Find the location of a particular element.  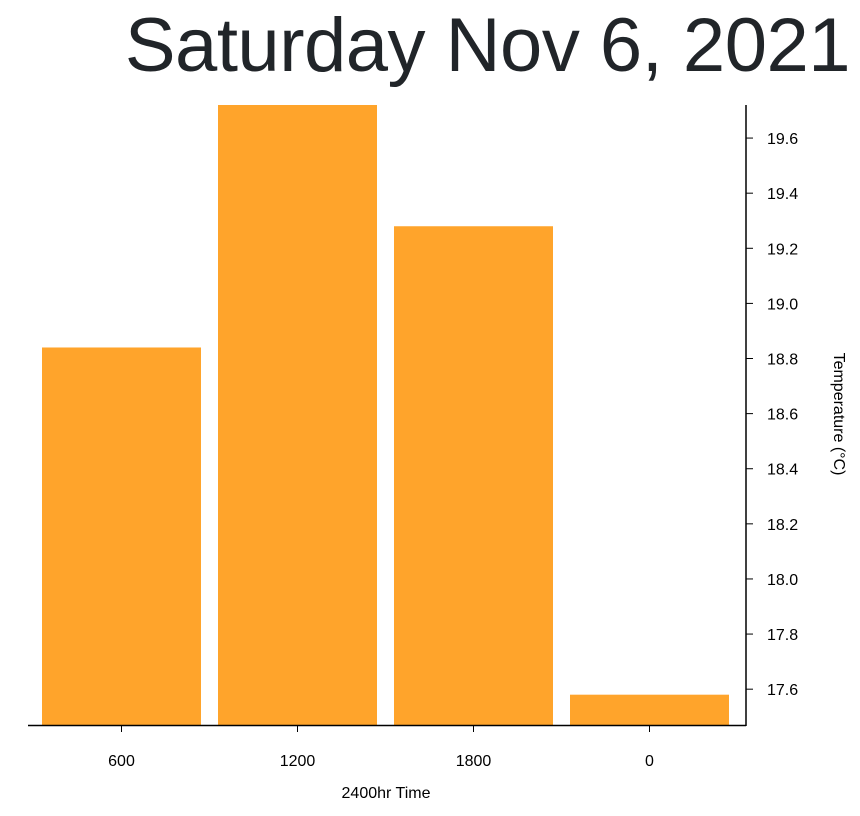

y-tick-label: 17.8 is located at coordinates (782, 635).